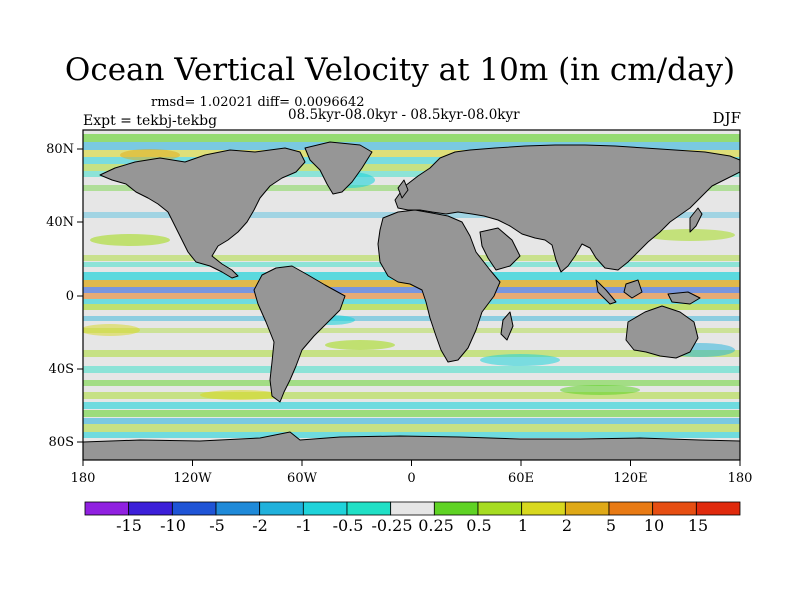 The height and width of the screenshot is (600, 800). I want to click on land-arabia, so click(500, 249).